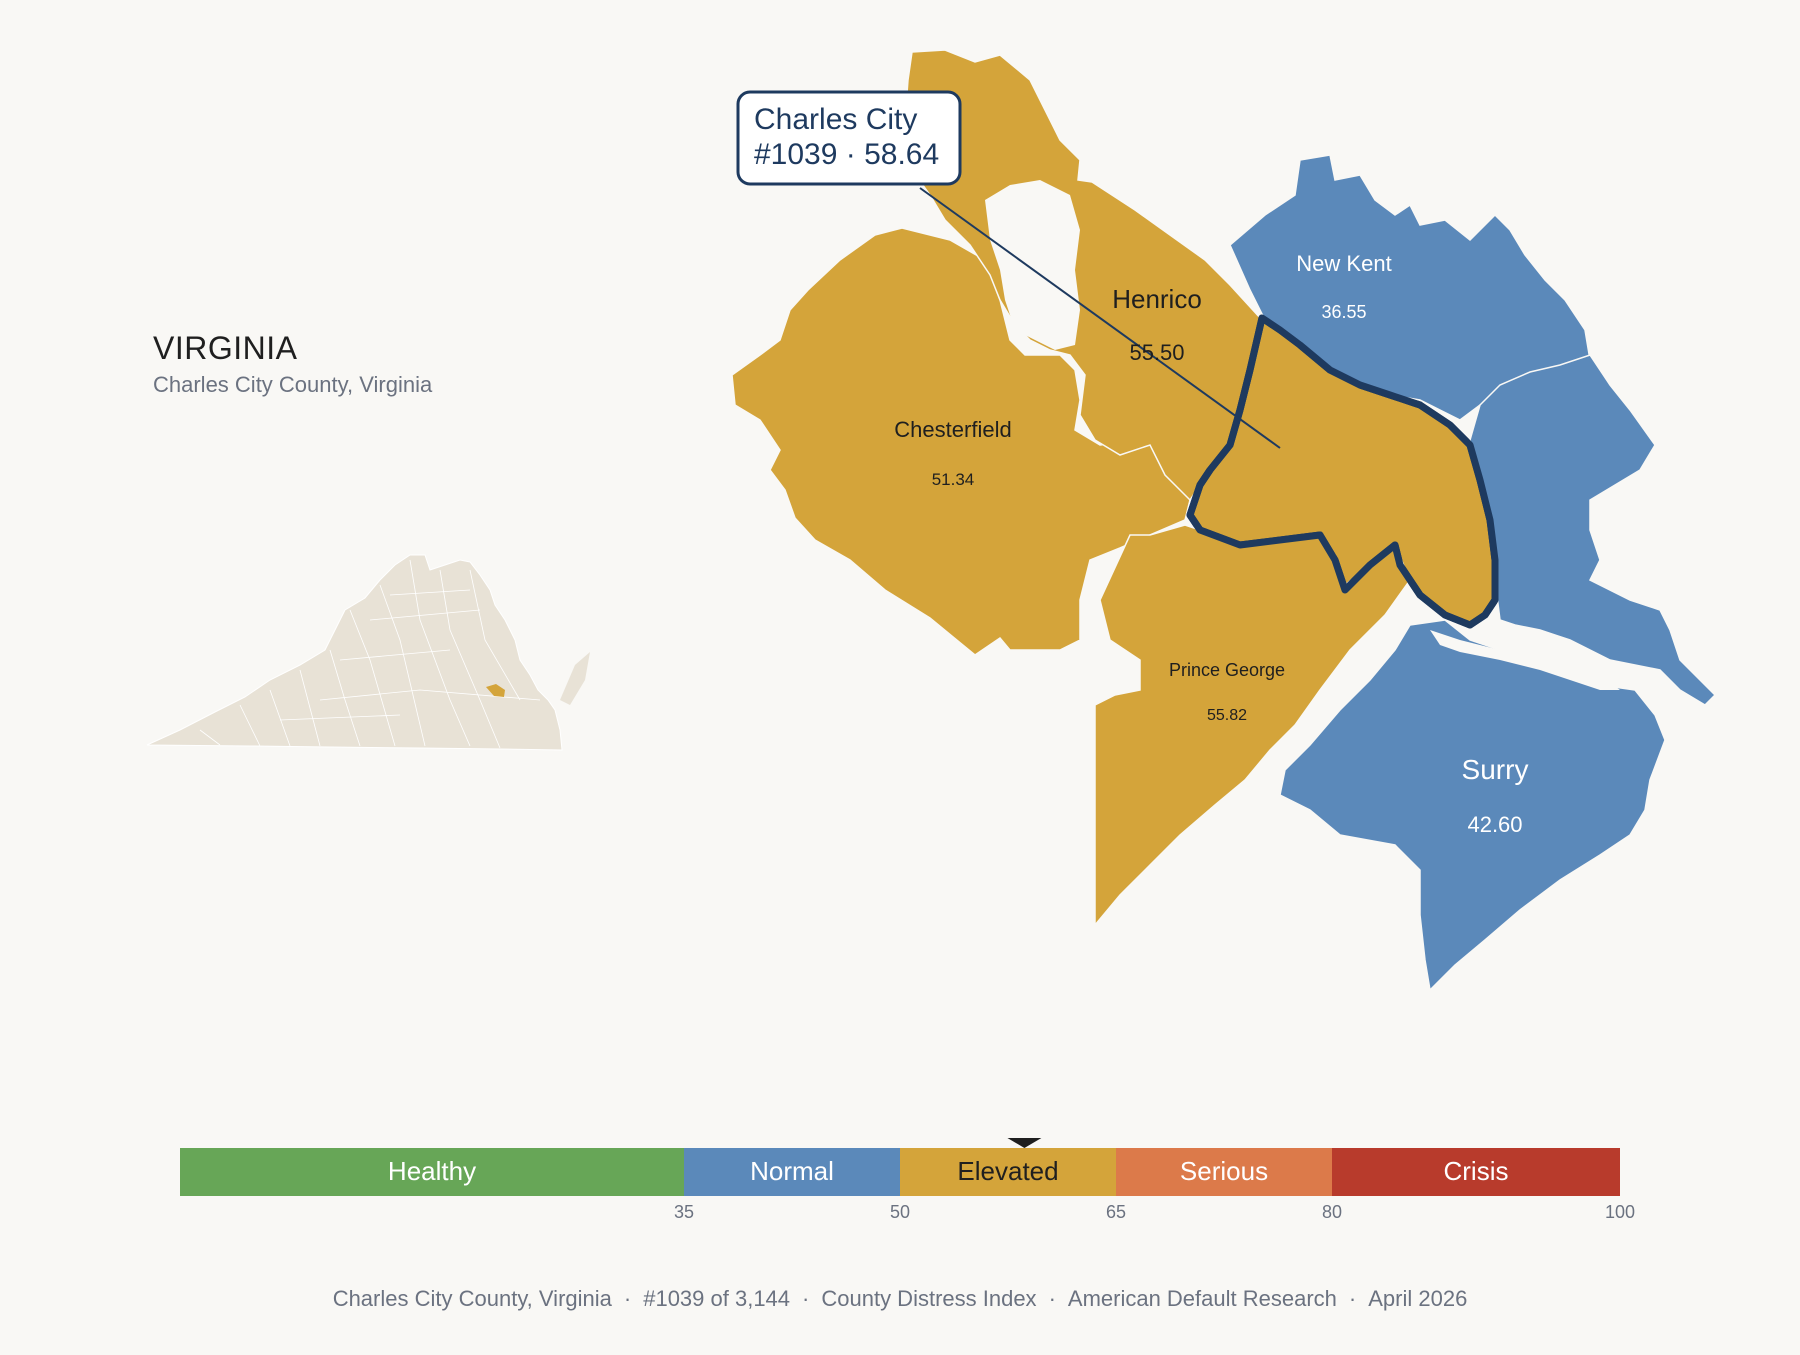 The image size is (1800, 1355). I want to click on footer-index: County Distress Index, so click(929, 1298).